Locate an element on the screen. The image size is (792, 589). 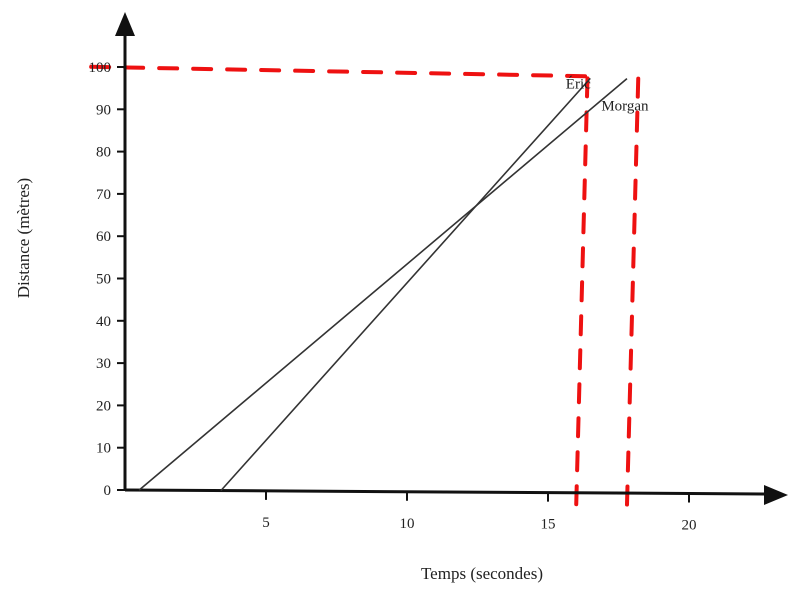
y-axis-arrow-icon is located at coordinates (125, 24).